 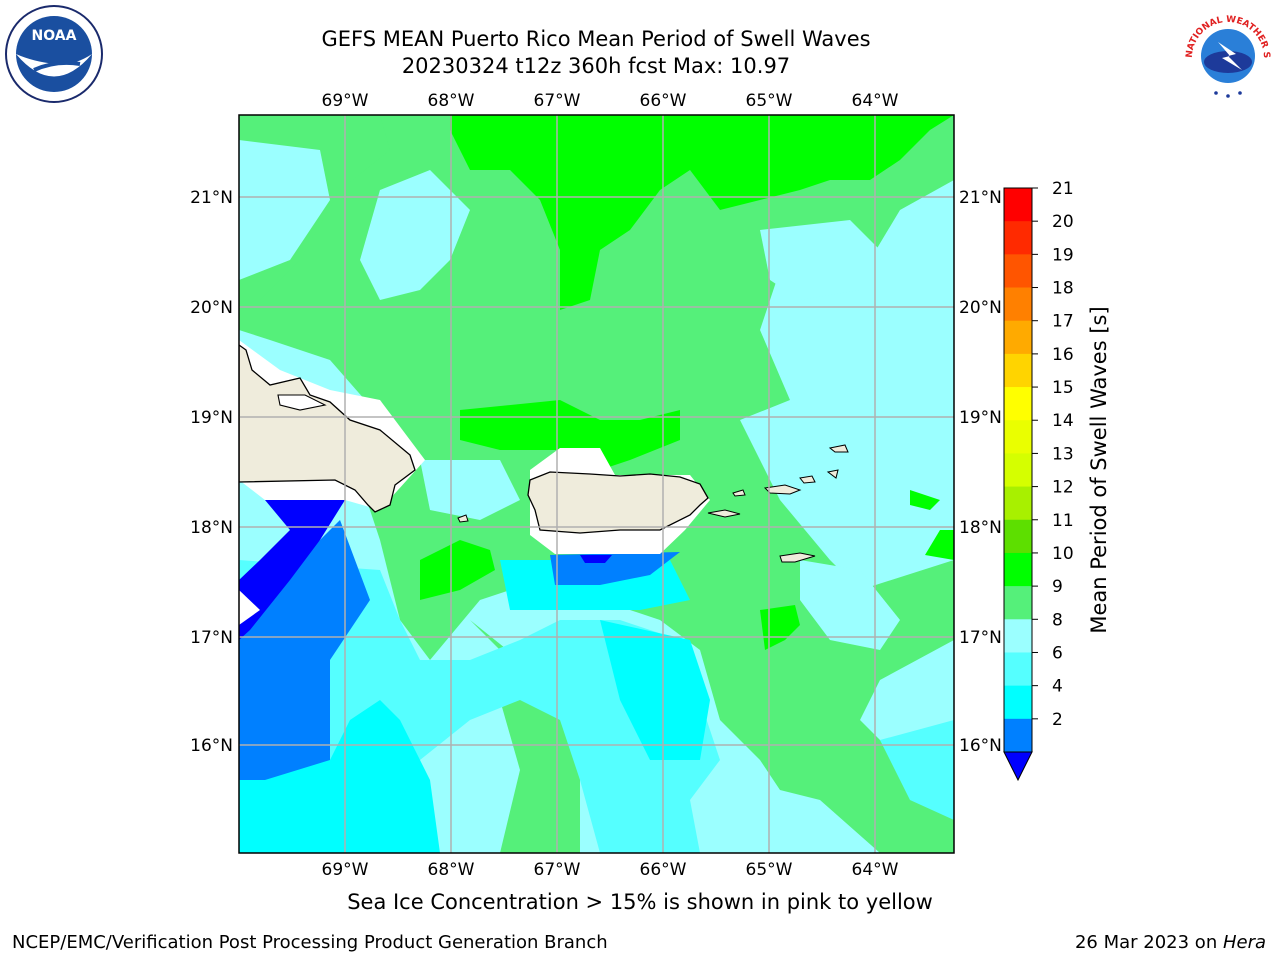 I want to click on colorbar-tick-label: 6, so click(x=1057, y=653).